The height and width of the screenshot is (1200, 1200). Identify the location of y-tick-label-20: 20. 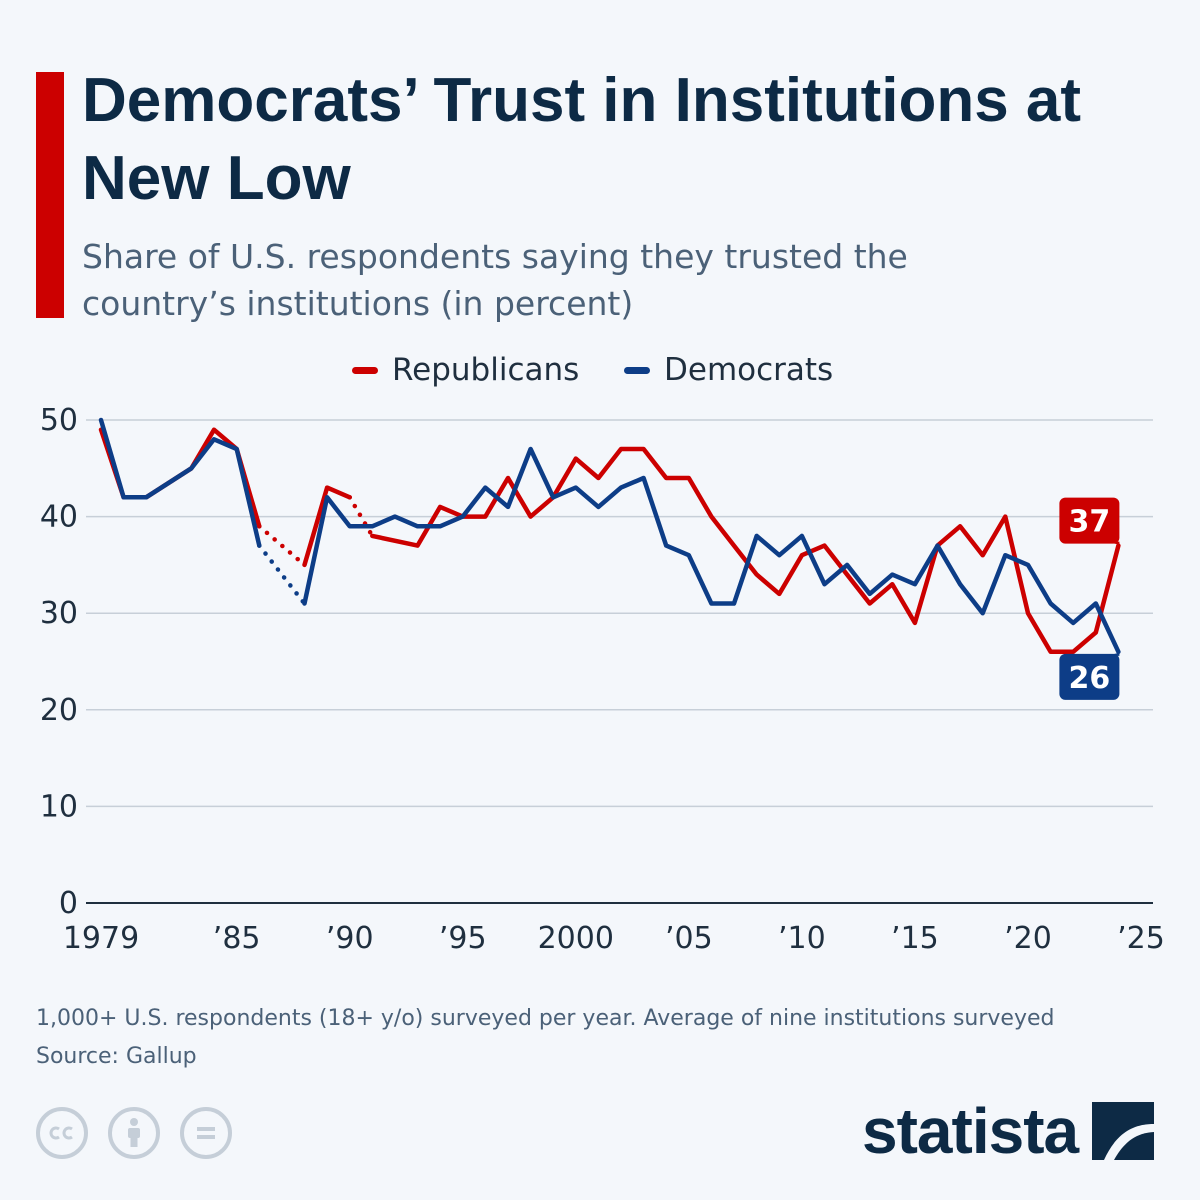
(59, 710).